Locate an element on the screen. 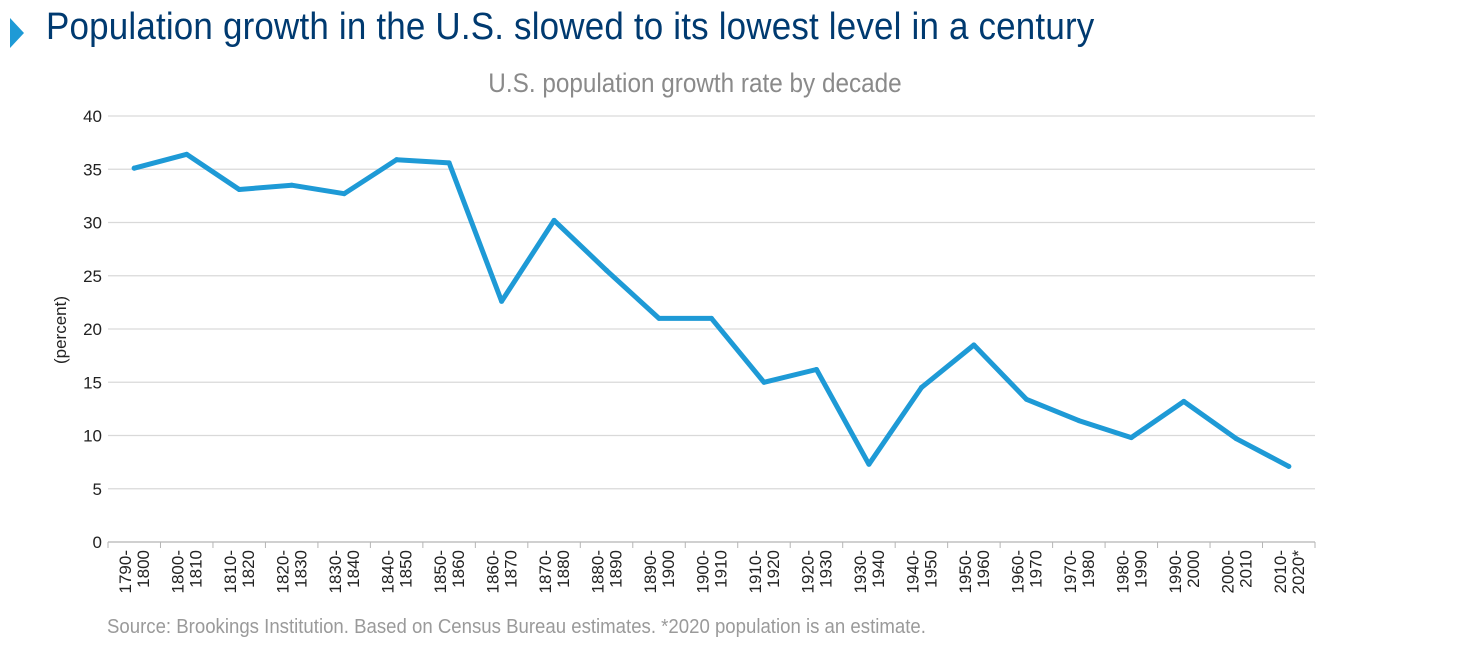  svg-text: 1910 is located at coordinates (721, 569).